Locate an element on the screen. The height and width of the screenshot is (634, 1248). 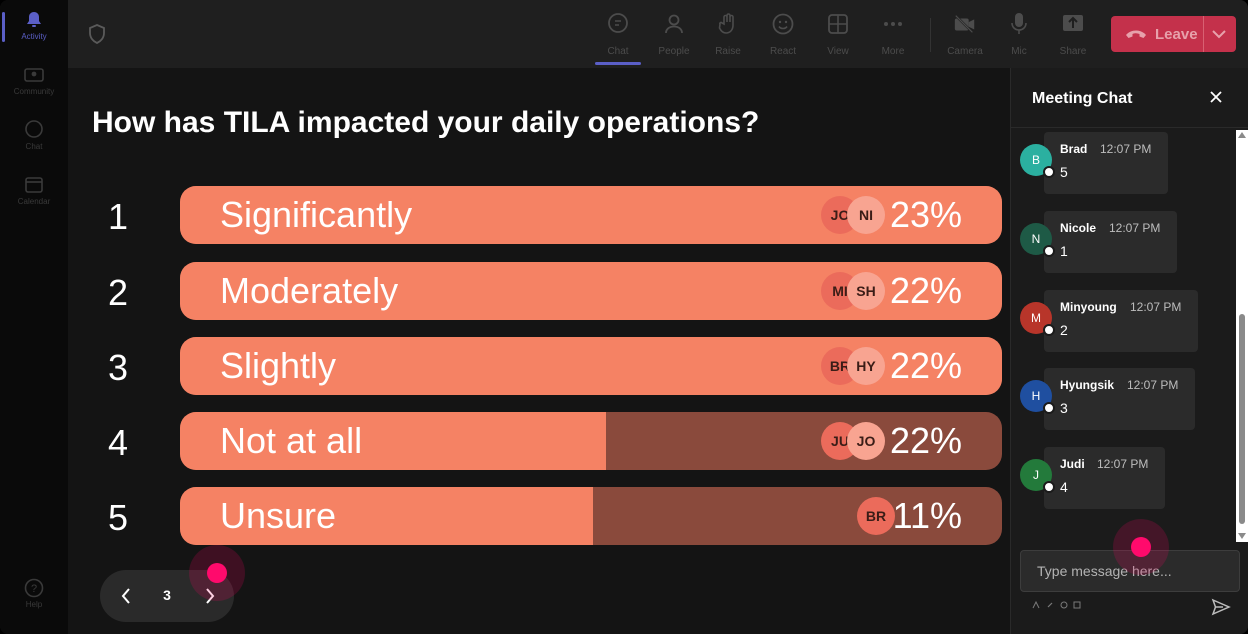
message-text: 1 is located at coordinates (1064, 251).